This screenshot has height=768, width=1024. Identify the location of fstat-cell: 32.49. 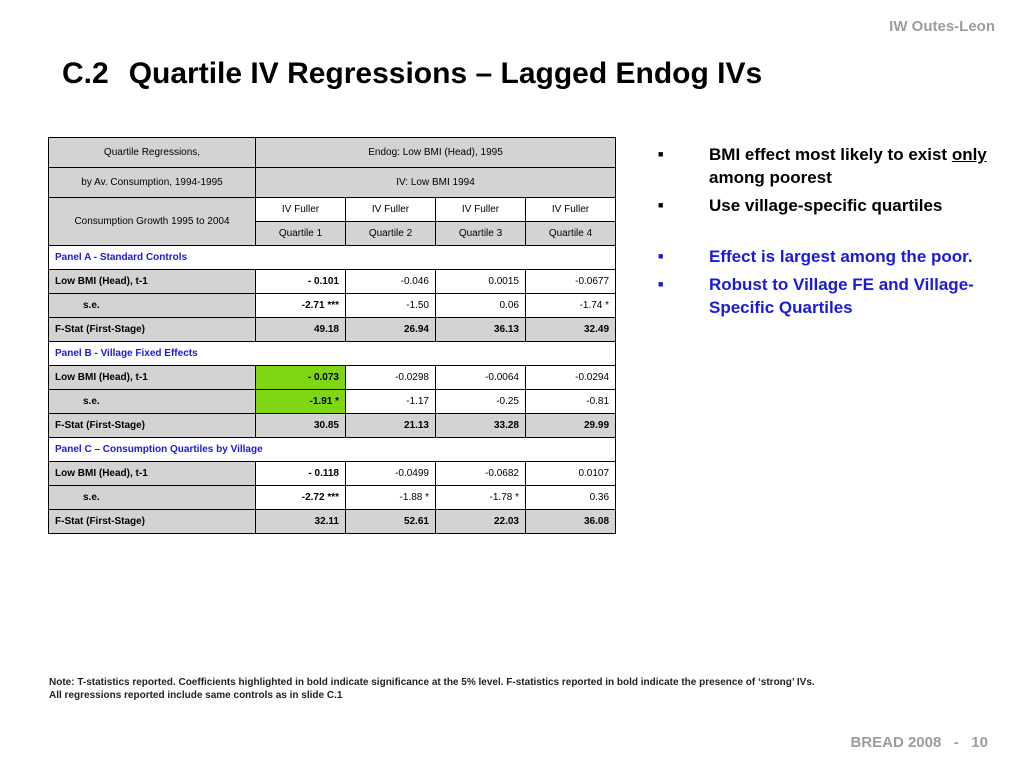
(570, 329).